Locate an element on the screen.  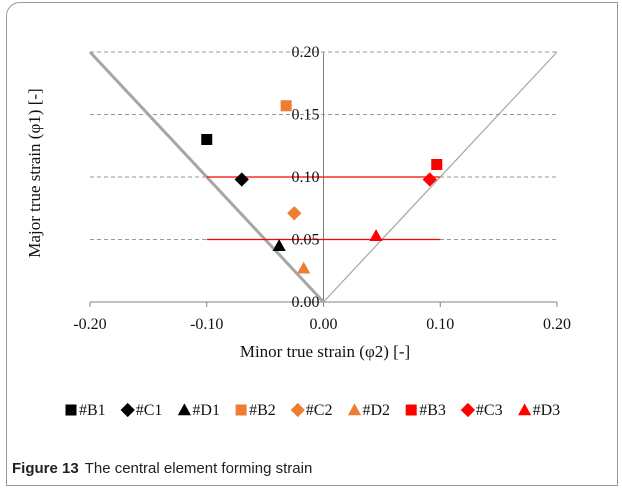
x-tick-label-4: 0.20 is located at coordinates (557, 324).